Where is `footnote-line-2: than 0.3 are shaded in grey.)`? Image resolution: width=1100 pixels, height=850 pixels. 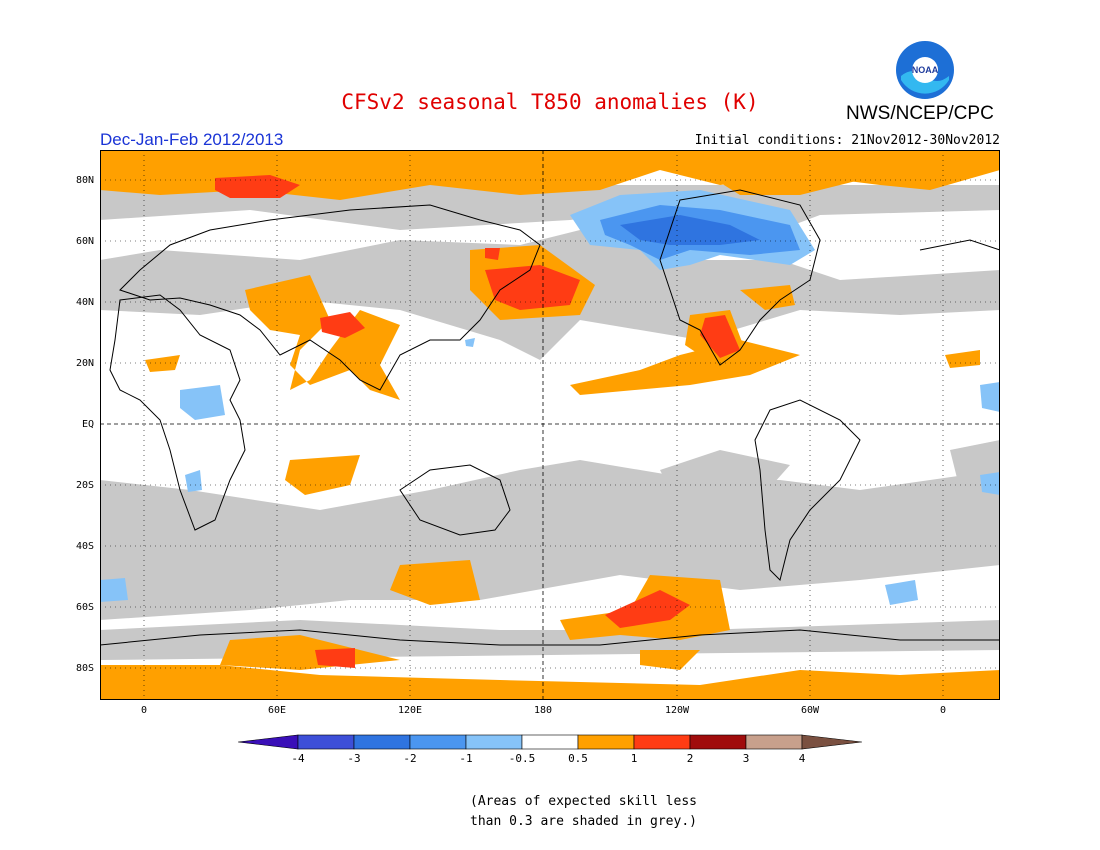 footnote-line-2: than 0.3 are shaded in grey.) is located at coordinates (583, 821).